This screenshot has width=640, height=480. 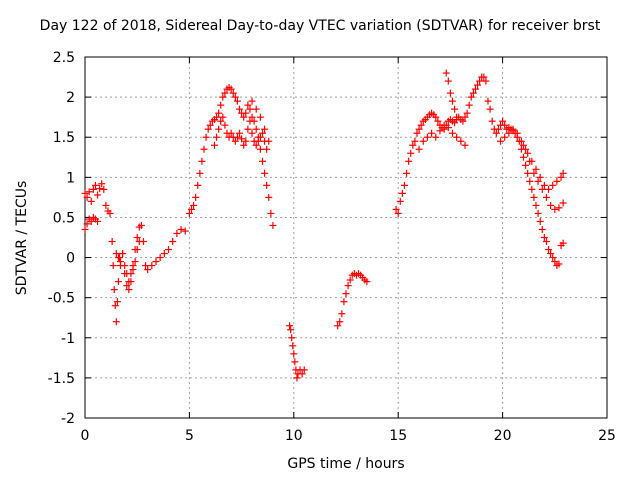 I want to click on x-tick-label: 20, so click(x=503, y=436).